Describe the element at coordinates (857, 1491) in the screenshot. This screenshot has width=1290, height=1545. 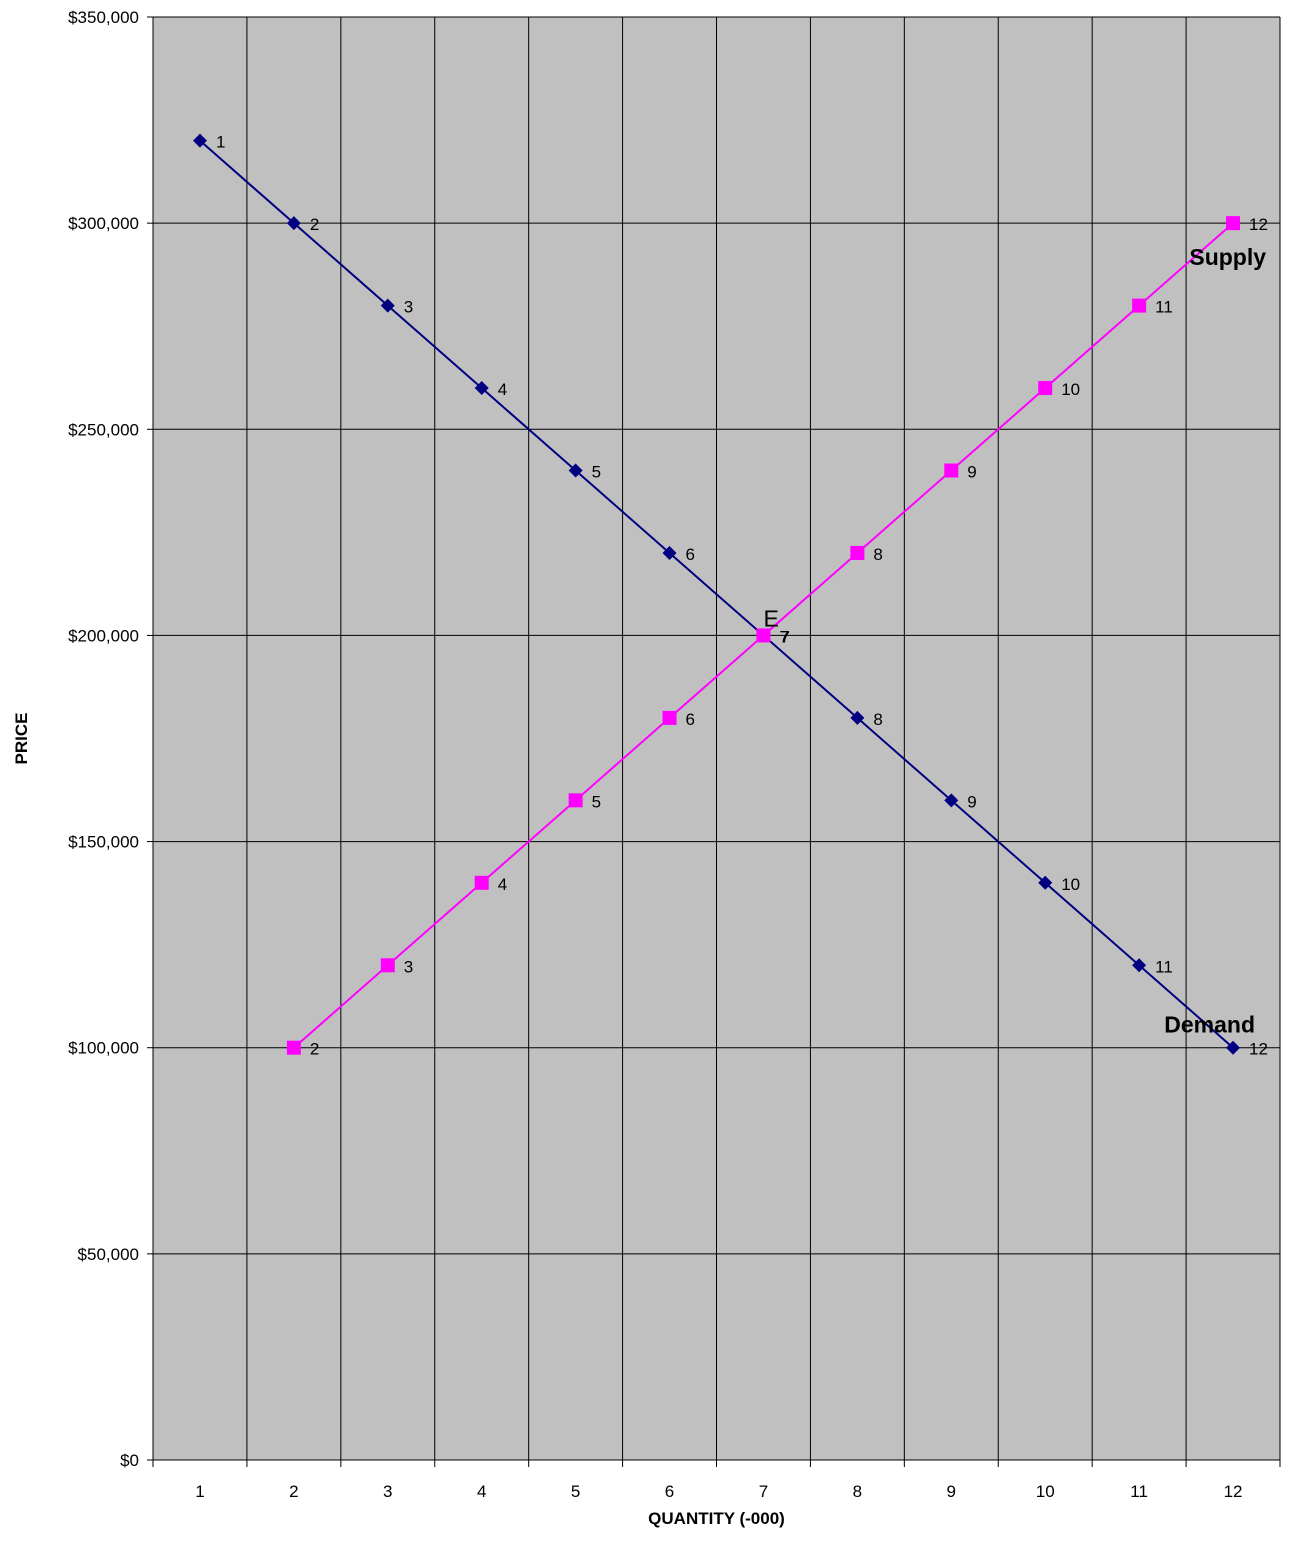
I see `x-tick-label: 8` at that location.